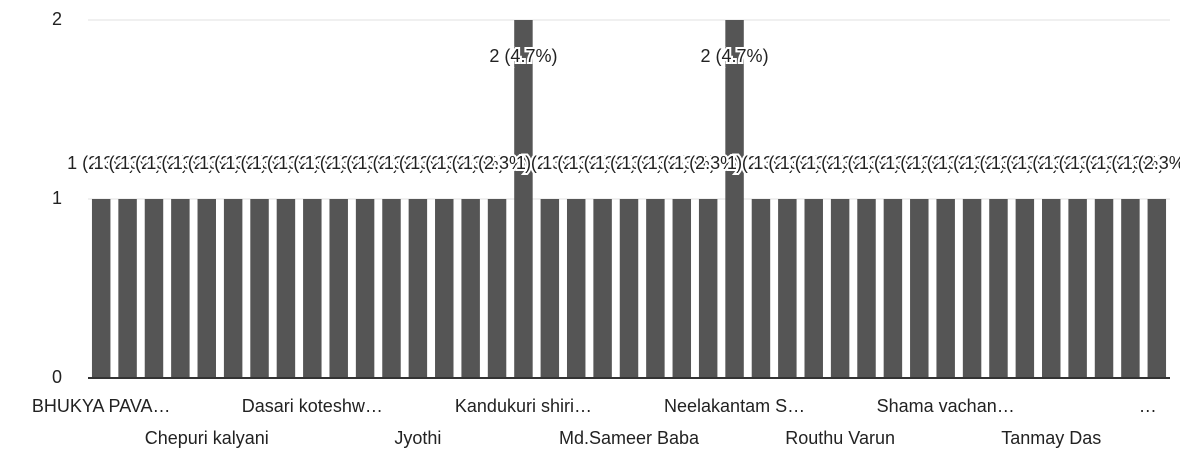  I want to click on x-tick-label: Tanmay Das, so click(1051, 438).